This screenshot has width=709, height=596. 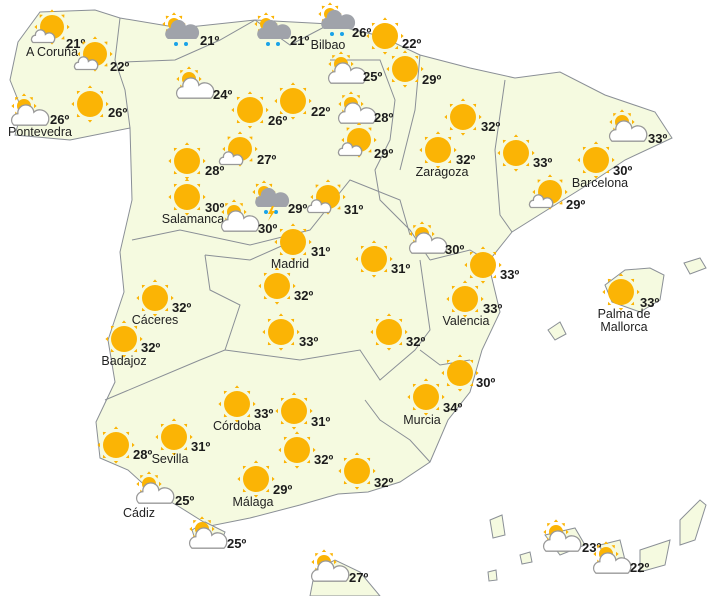 What do you see at coordinates (237, 426) in the screenshot?
I see `city-label: Córdoba` at bounding box center [237, 426].